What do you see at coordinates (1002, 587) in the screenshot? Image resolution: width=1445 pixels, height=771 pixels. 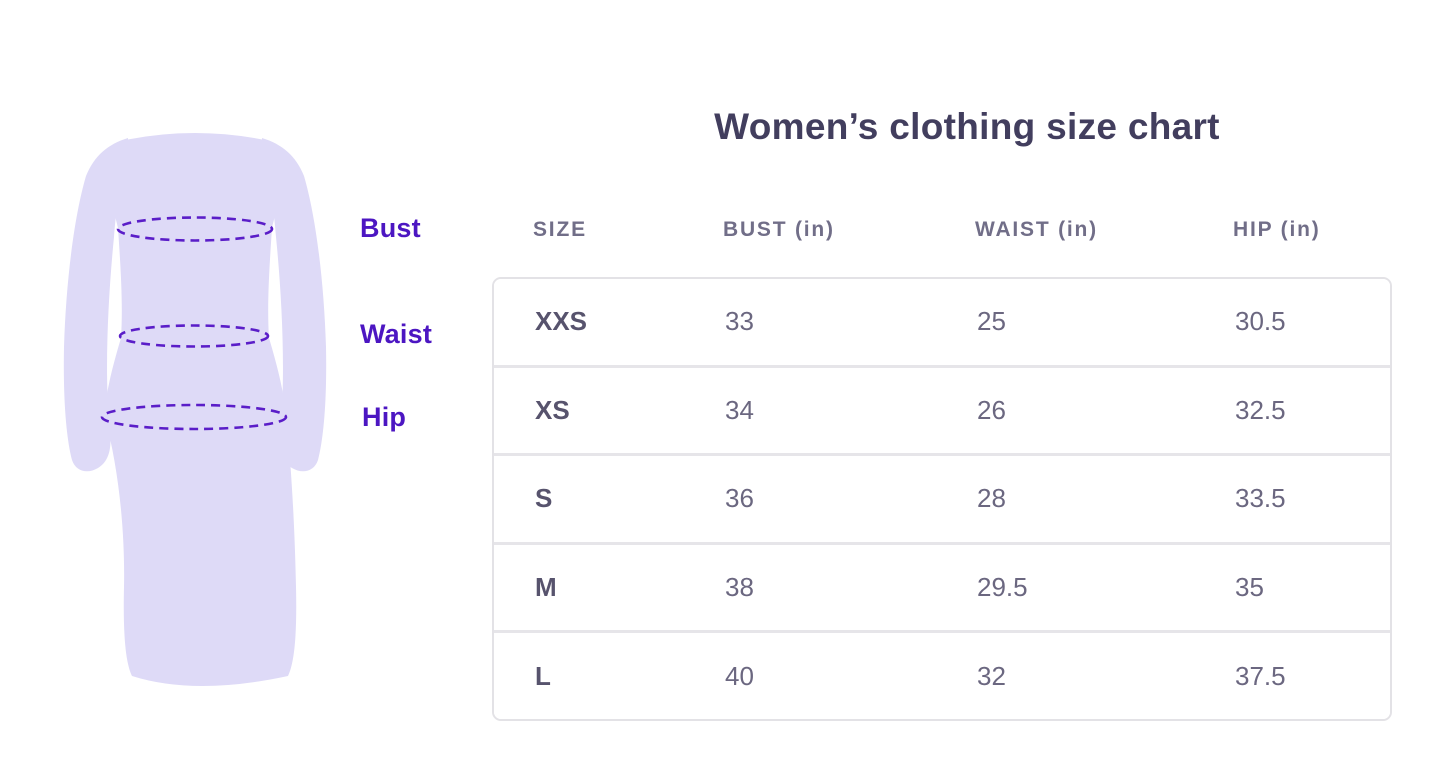 I see `waist-value: 29.5` at bounding box center [1002, 587].